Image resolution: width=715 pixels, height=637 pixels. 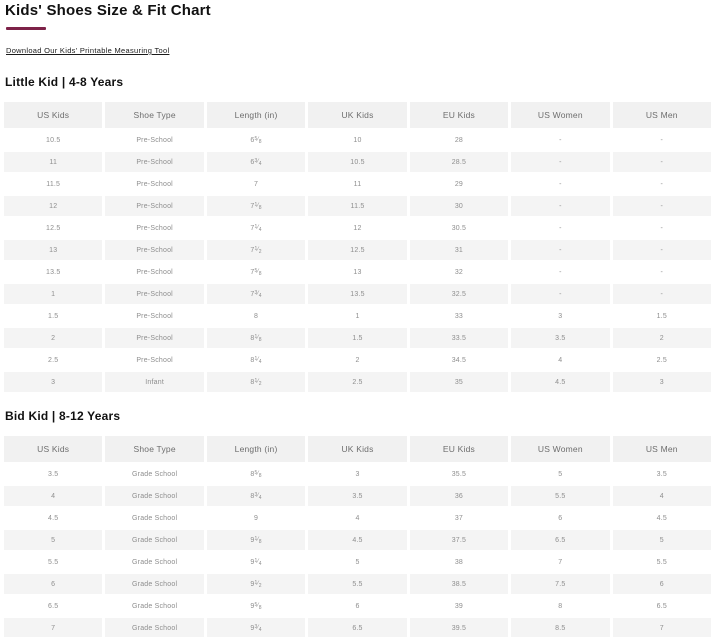 What do you see at coordinates (560, 606) in the screenshot?
I see `table-cell: 8` at bounding box center [560, 606].